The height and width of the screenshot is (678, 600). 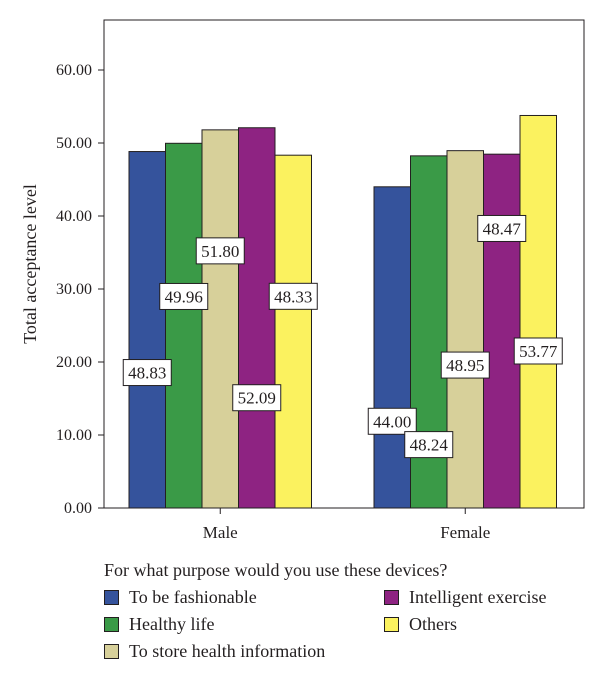 What do you see at coordinates (433, 624) in the screenshot?
I see `legend-label: Others` at bounding box center [433, 624].